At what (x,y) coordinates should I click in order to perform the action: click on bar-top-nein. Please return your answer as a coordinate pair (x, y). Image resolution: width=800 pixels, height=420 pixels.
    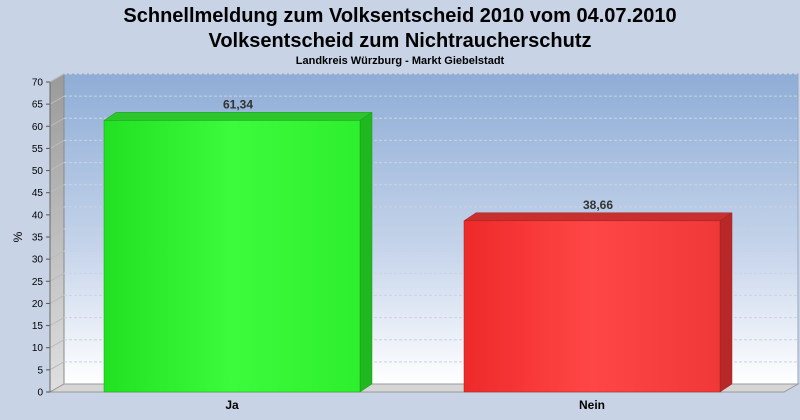
    Looking at the image, I should click on (598, 217).